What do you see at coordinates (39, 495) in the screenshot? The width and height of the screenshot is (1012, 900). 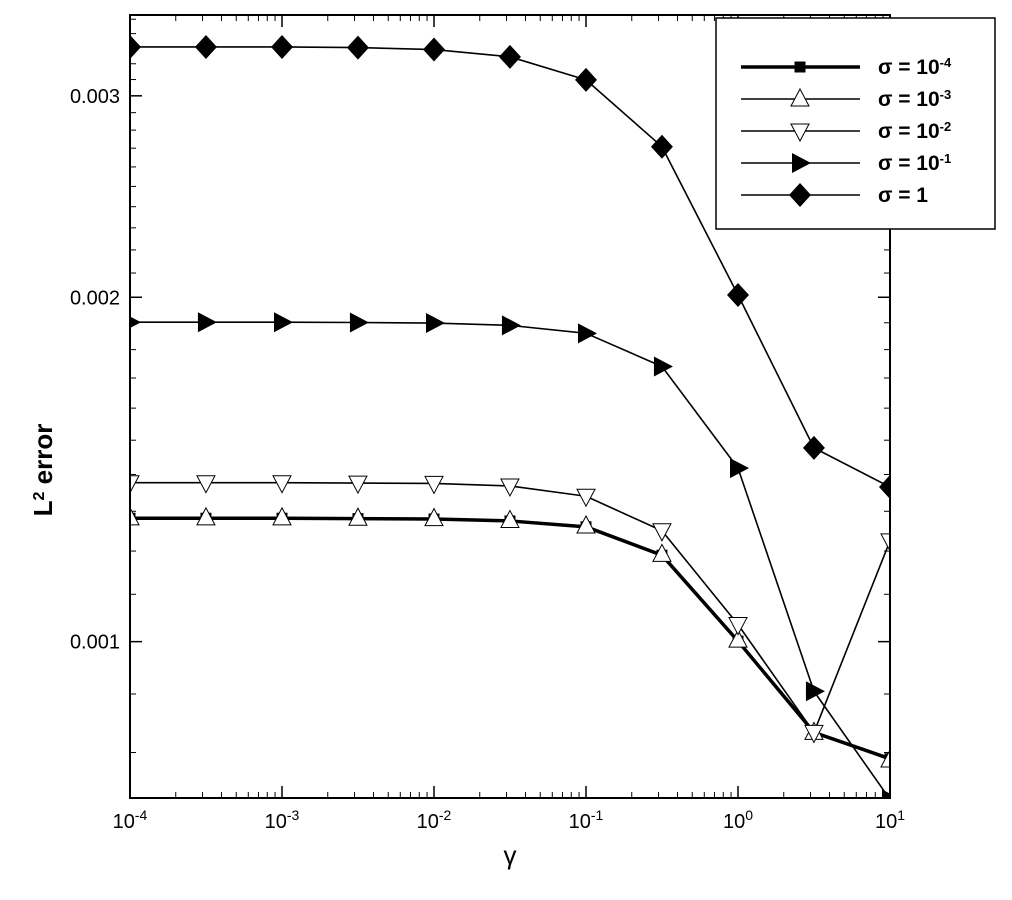 I see `ylabel-sup: 2` at bounding box center [39, 495].